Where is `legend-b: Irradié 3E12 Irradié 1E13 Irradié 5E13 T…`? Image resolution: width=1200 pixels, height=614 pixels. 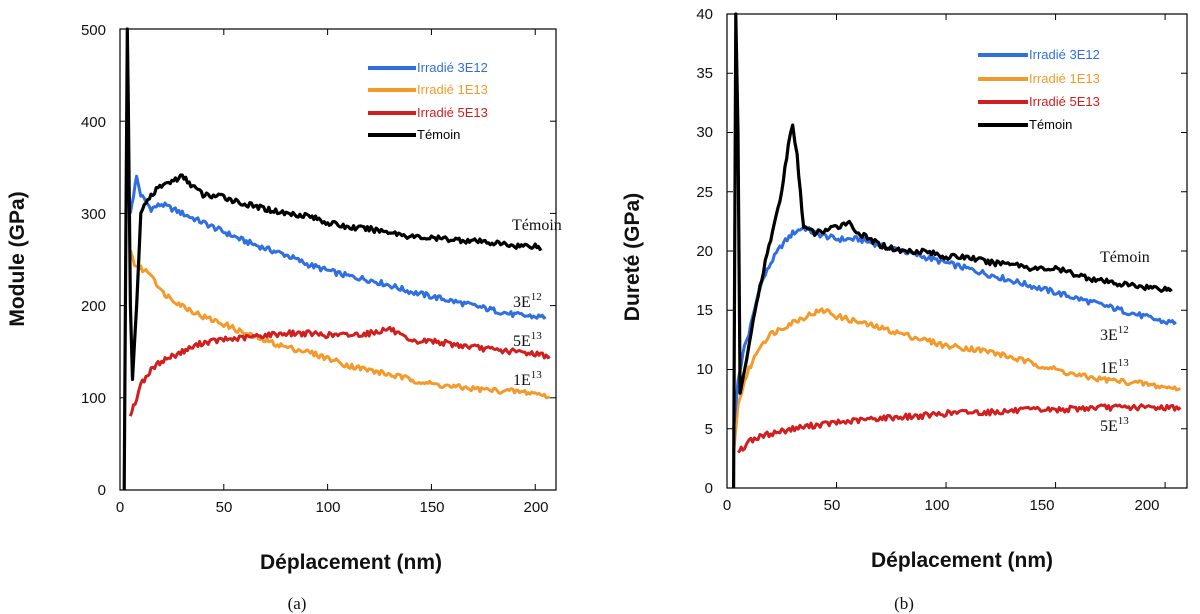 legend-b: Irradié 3E12 Irradié 1E13 Irradié 5E13 T… is located at coordinates (1039, 89).